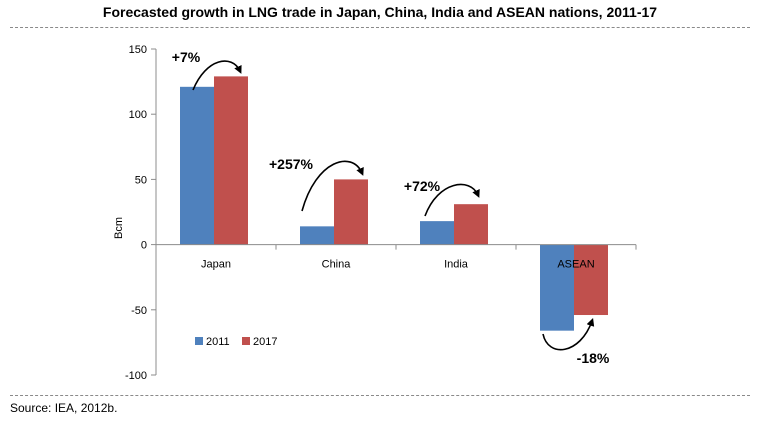 The width and height of the screenshot is (760, 436). I want to click on growth-annotation: +257%, so click(291, 164).